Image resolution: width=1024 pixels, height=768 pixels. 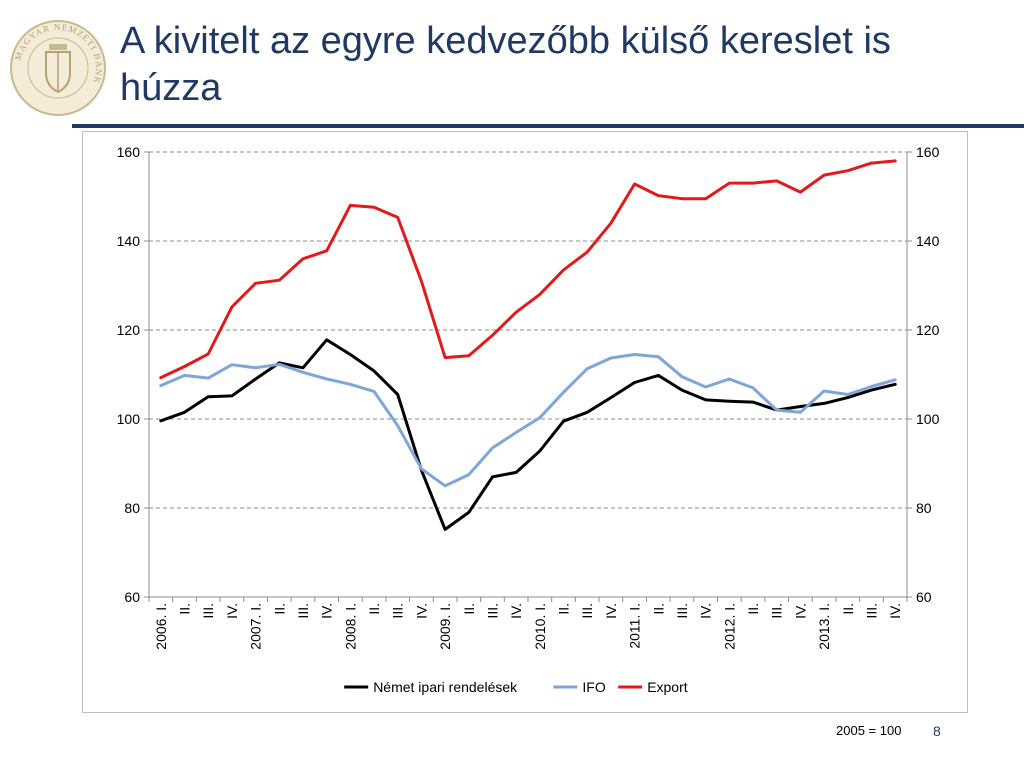 I want to click on series-line-ifo, so click(x=528, y=420).